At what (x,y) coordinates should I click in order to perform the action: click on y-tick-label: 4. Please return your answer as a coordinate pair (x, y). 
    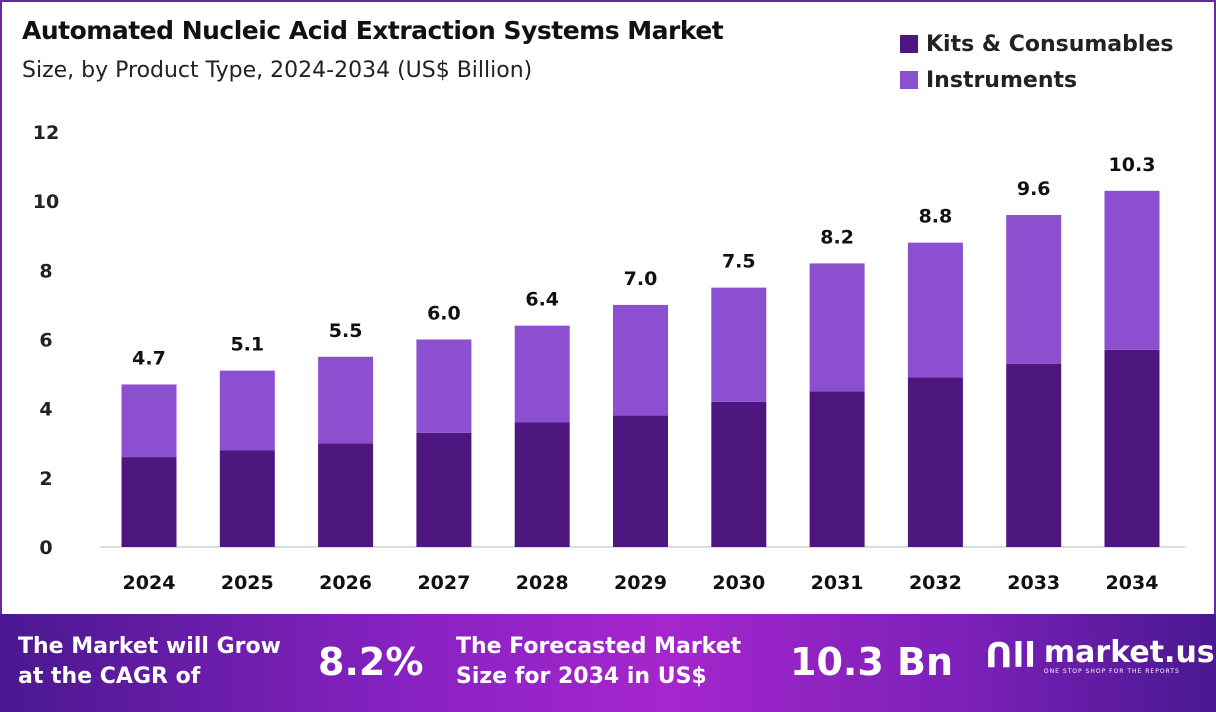
    Looking at the image, I should click on (45, 410).